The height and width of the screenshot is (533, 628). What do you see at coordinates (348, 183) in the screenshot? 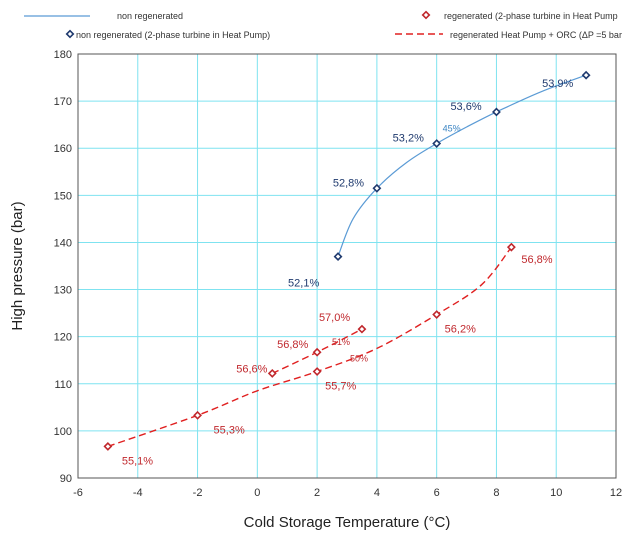
I see `data-label: 52,8%` at bounding box center [348, 183].